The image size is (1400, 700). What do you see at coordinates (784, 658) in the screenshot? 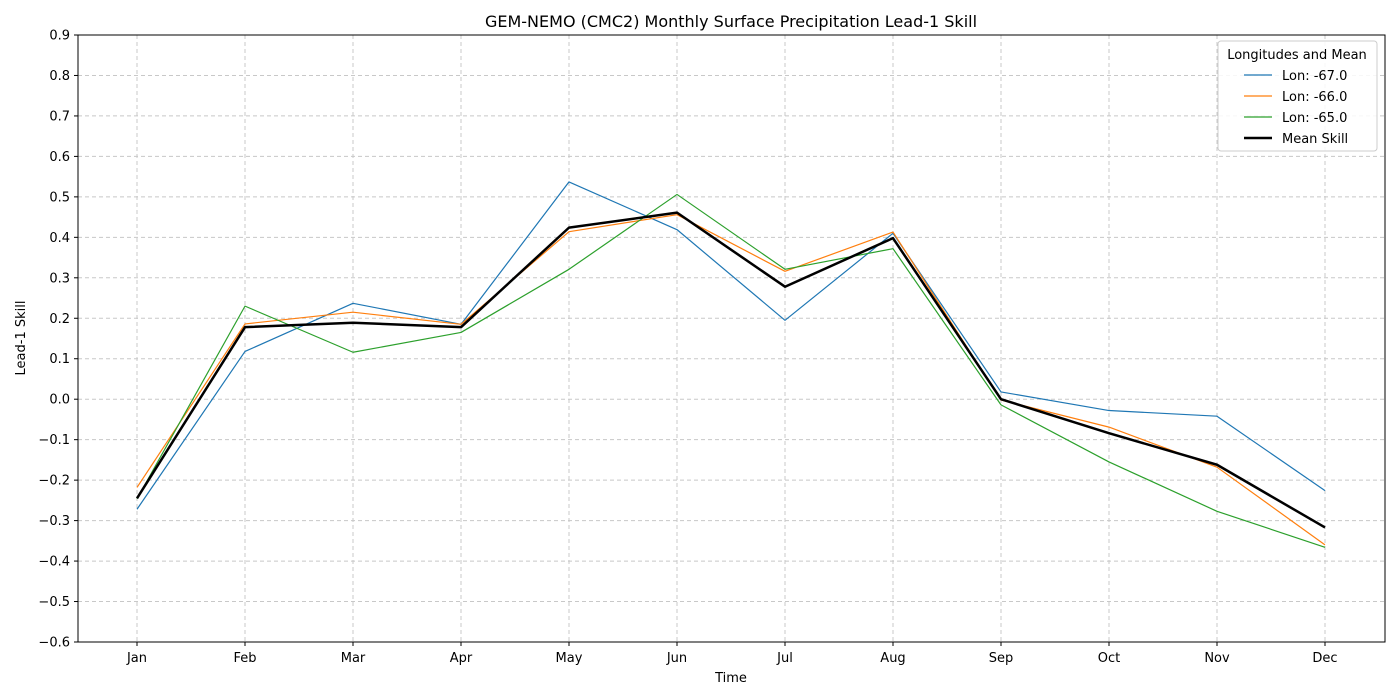
I see `x-tick-label: Jul` at bounding box center [784, 658].